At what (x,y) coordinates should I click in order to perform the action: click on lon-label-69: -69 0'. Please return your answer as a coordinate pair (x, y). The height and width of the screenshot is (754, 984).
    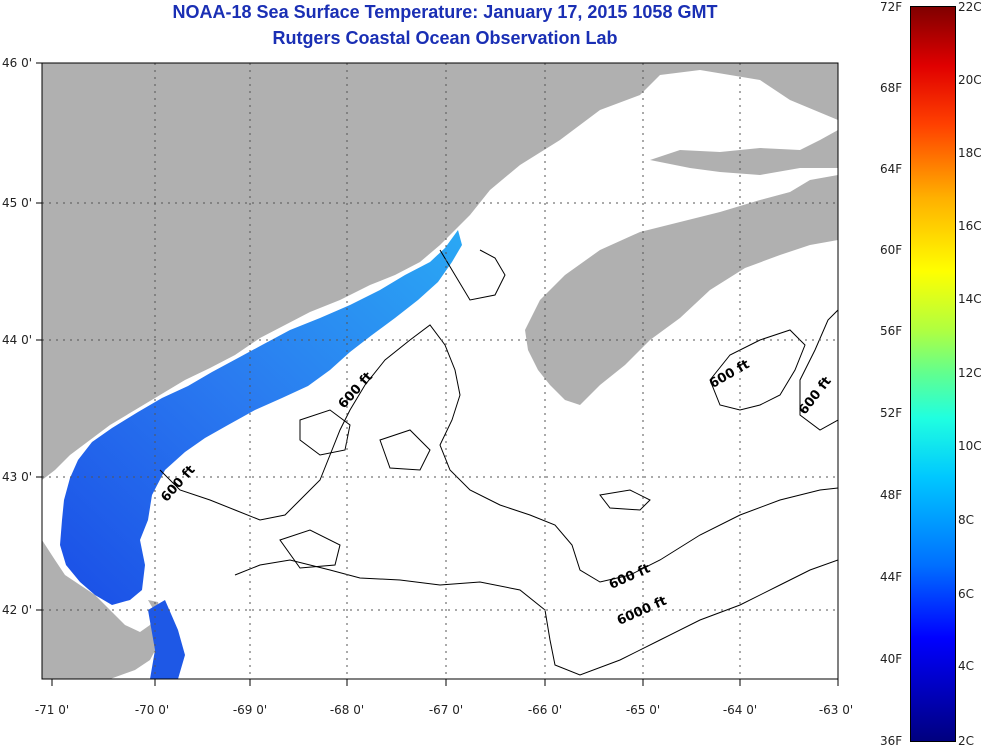
    Looking at the image, I should click on (250, 710).